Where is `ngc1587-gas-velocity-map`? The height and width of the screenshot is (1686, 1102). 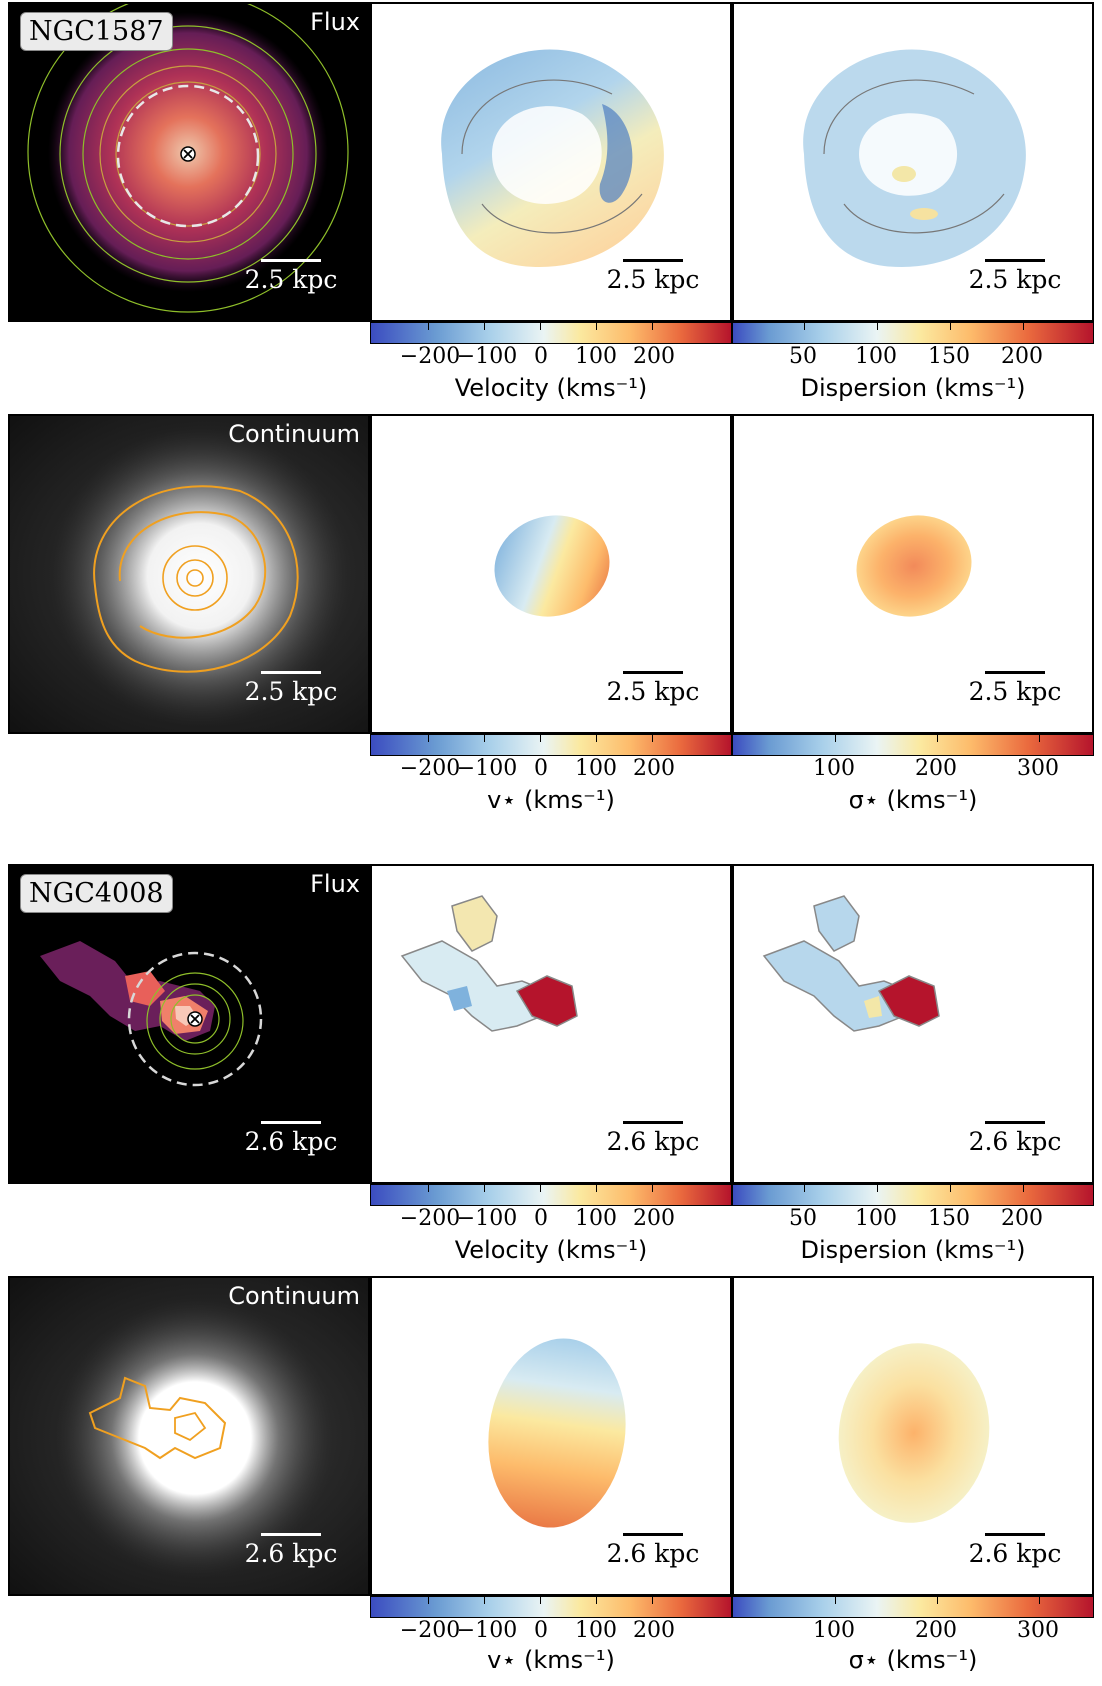 ngc1587-gas-velocity-map is located at coordinates (552, 158).